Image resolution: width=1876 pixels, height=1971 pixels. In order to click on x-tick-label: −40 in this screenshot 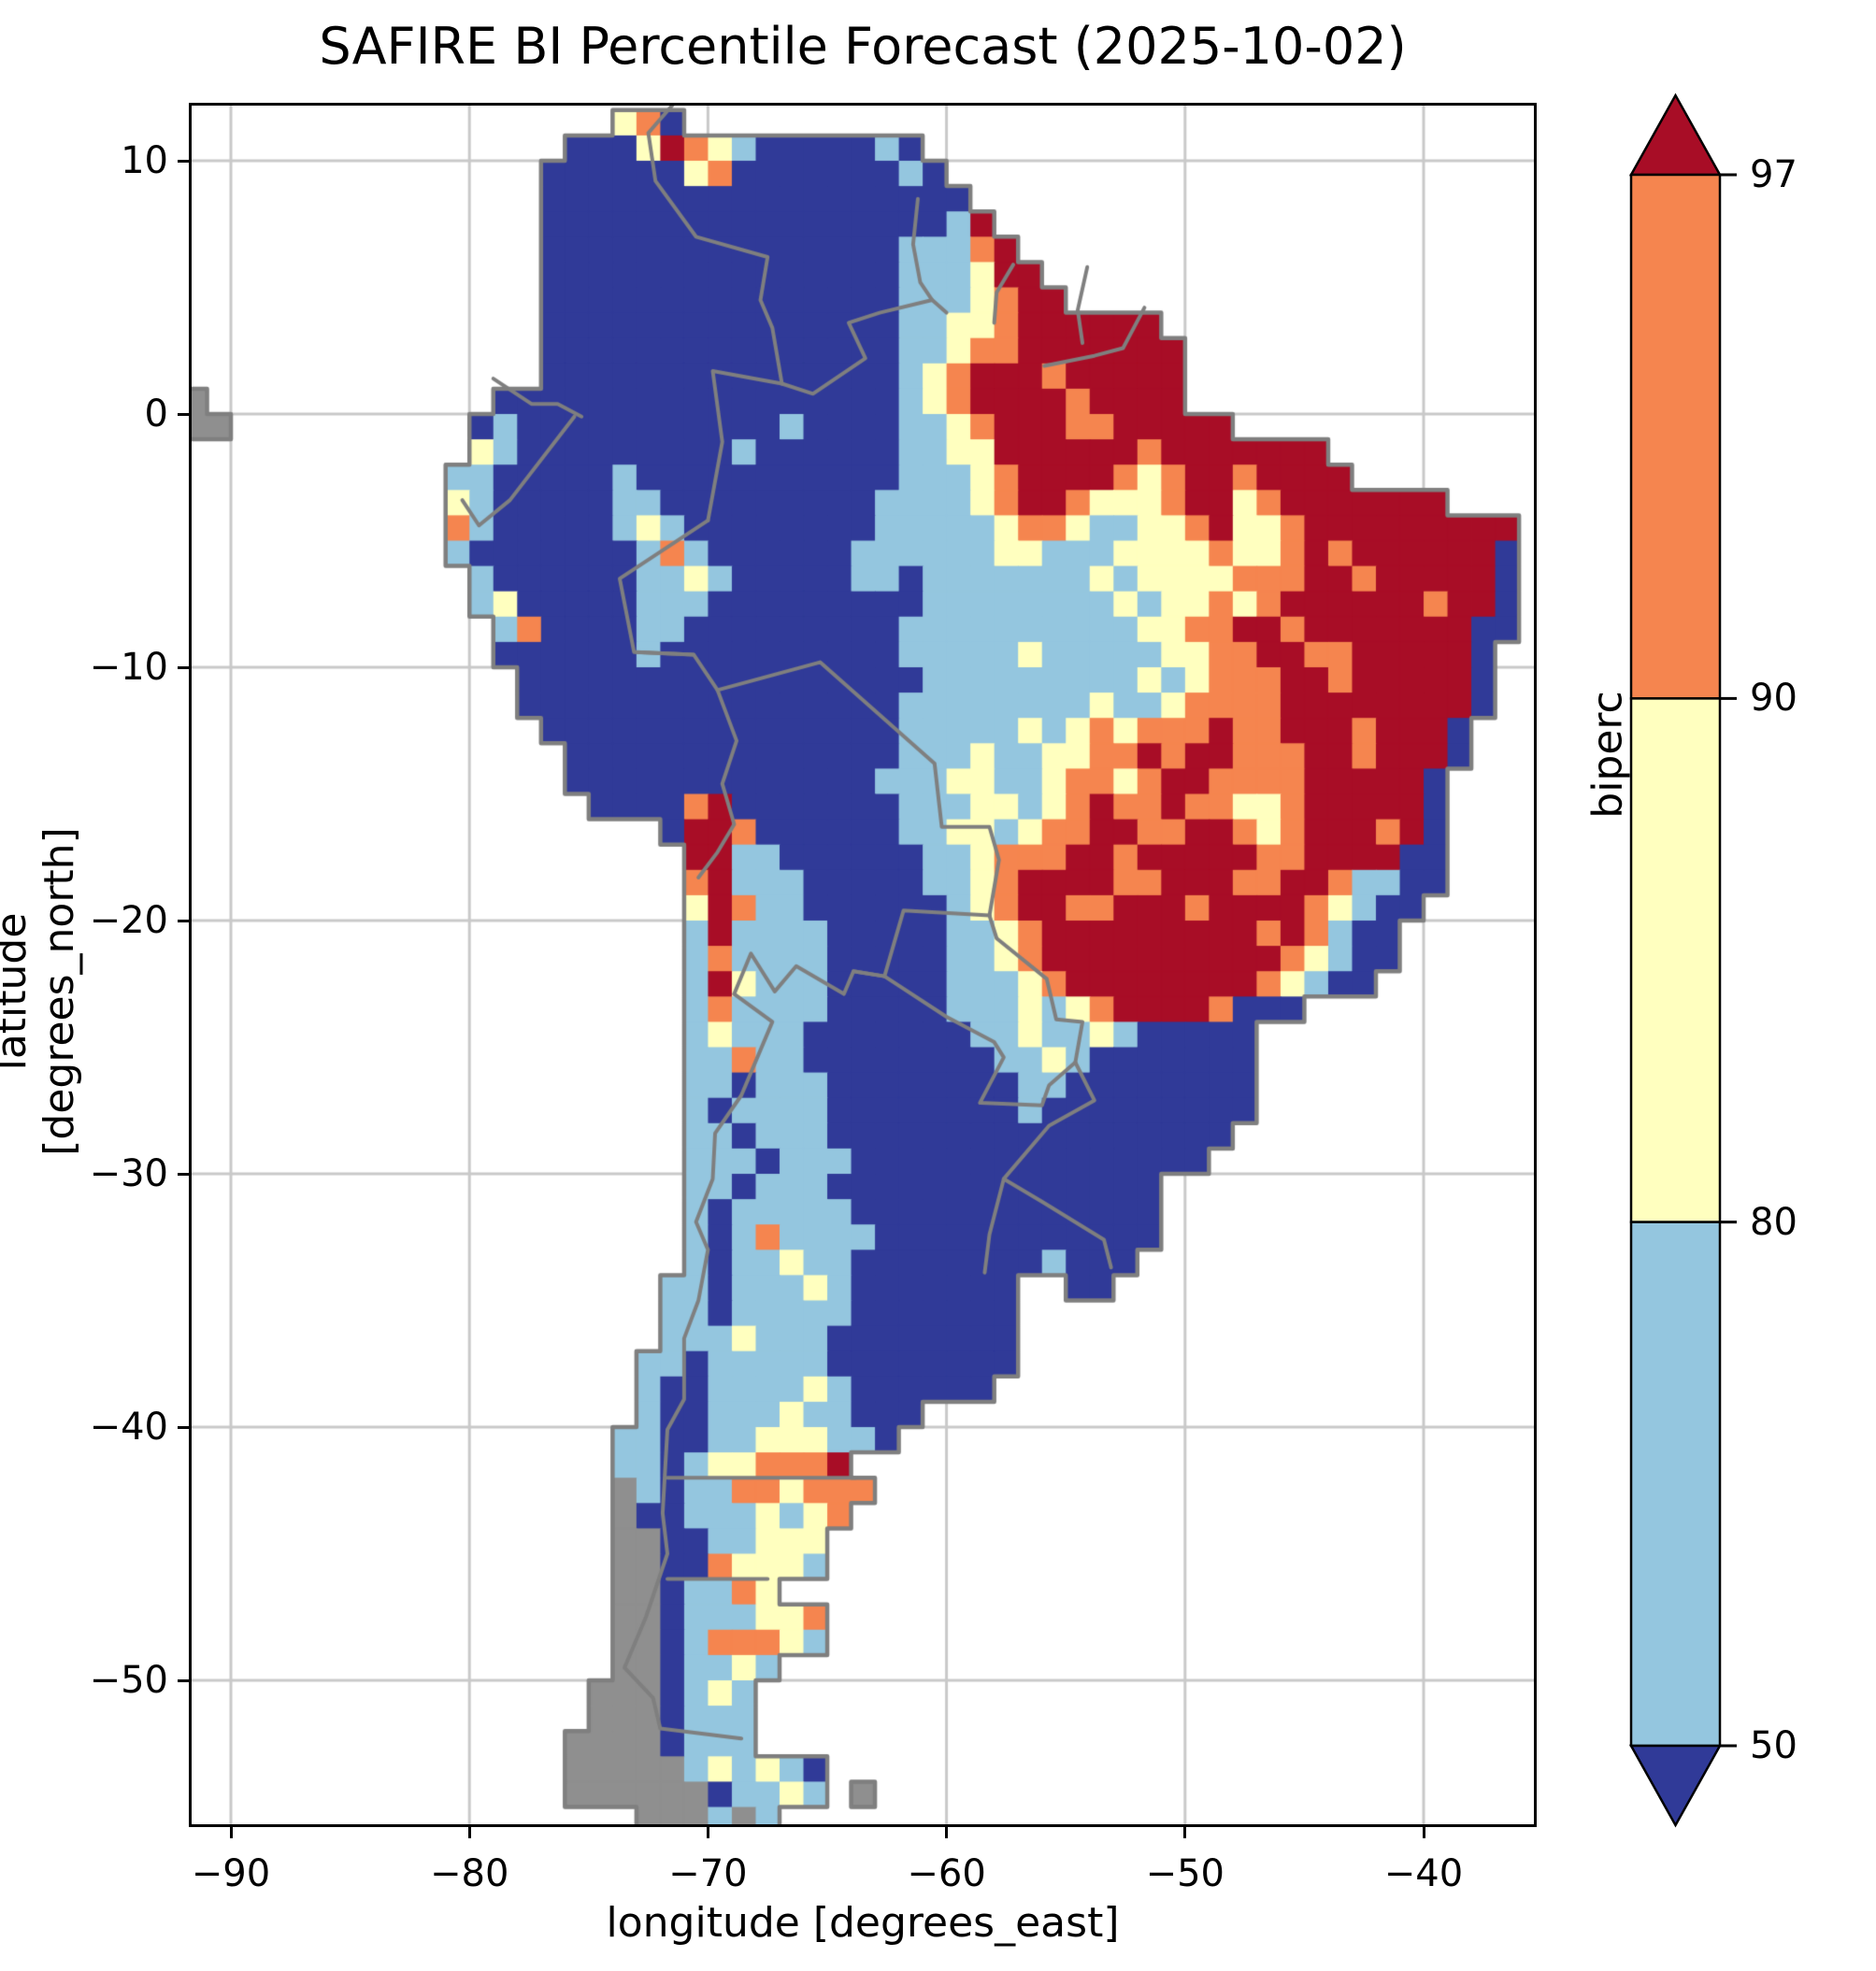, I will do `click(1424, 1873)`.